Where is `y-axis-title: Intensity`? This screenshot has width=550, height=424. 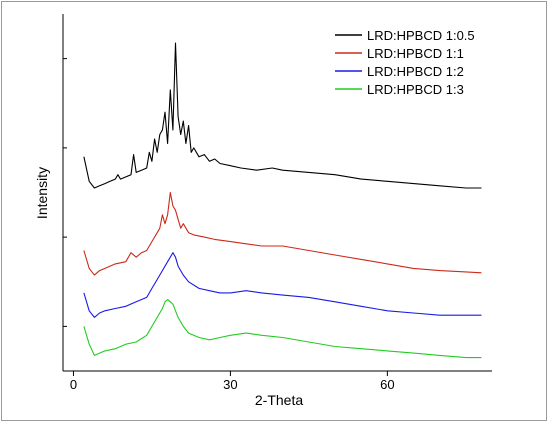 y-axis-title: Intensity is located at coordinates (42, 193).